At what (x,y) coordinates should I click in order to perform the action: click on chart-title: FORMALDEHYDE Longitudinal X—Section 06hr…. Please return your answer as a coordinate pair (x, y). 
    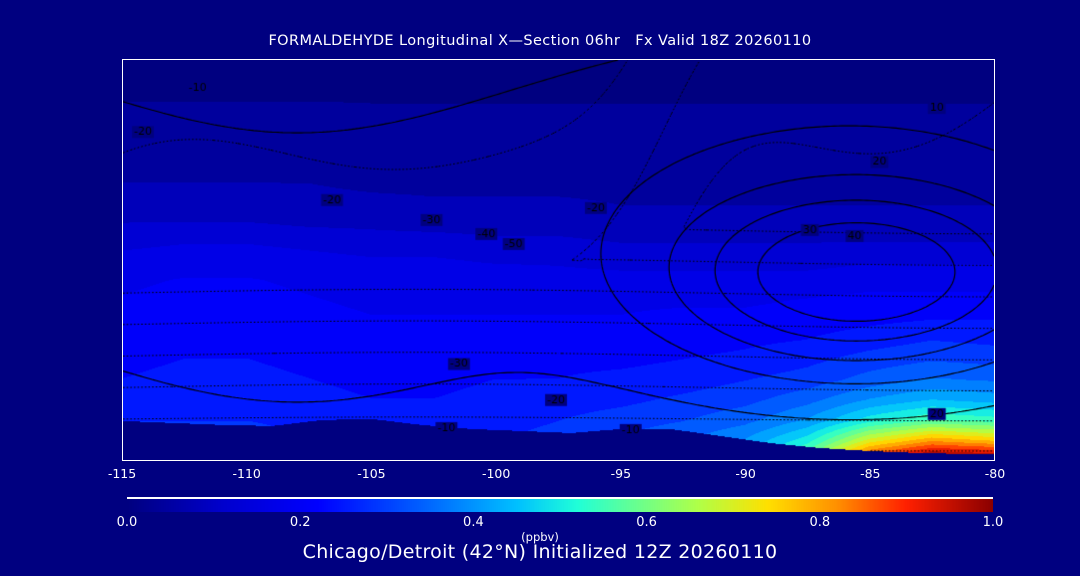
    Looking at the image, I should click on (540, 41).